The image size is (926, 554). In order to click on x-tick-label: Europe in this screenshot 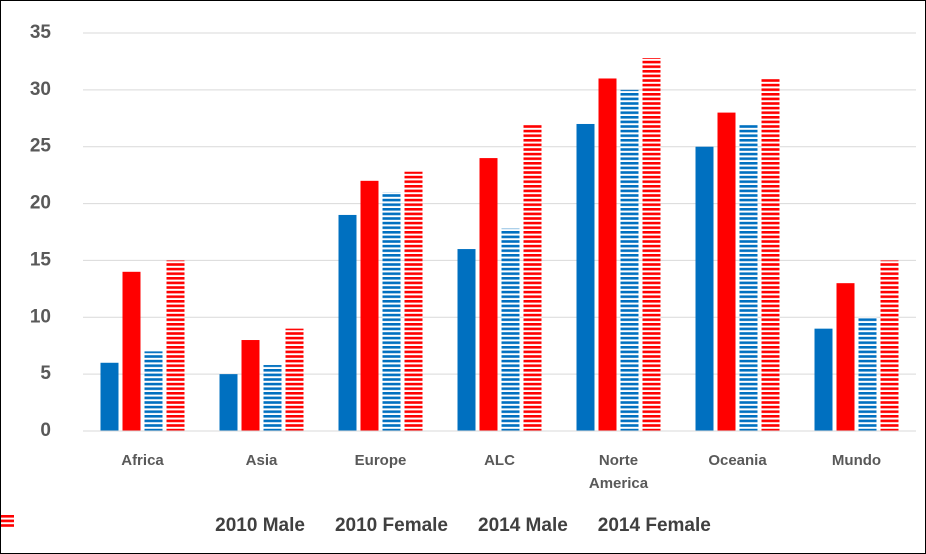, I will do `click(380, 460)`.